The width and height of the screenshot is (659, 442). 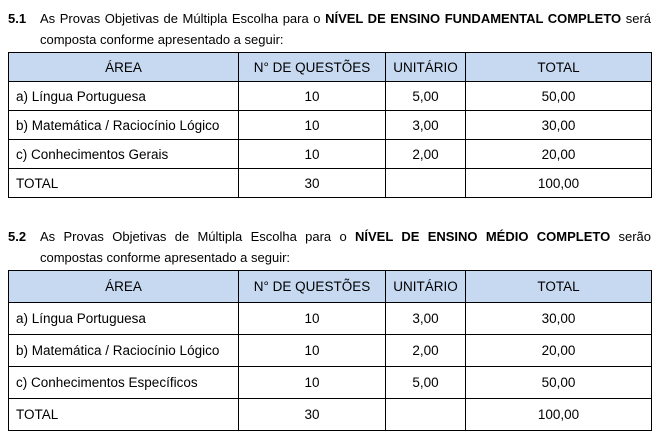 I want to click on table-row: a) Língua Portuguesa 10 3,00 30,00, so click(x=330, y=318).